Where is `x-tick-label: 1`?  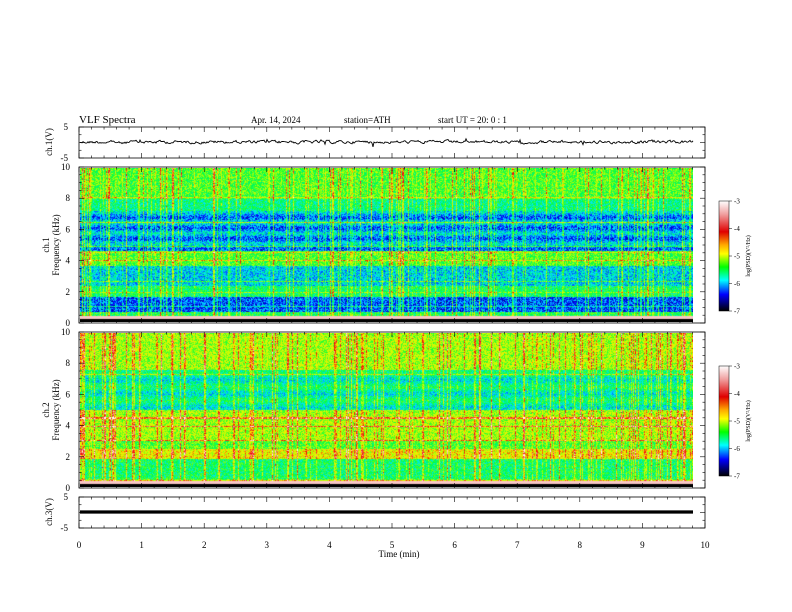
x-tick-label: 1 is located at coordinates (141, 545).